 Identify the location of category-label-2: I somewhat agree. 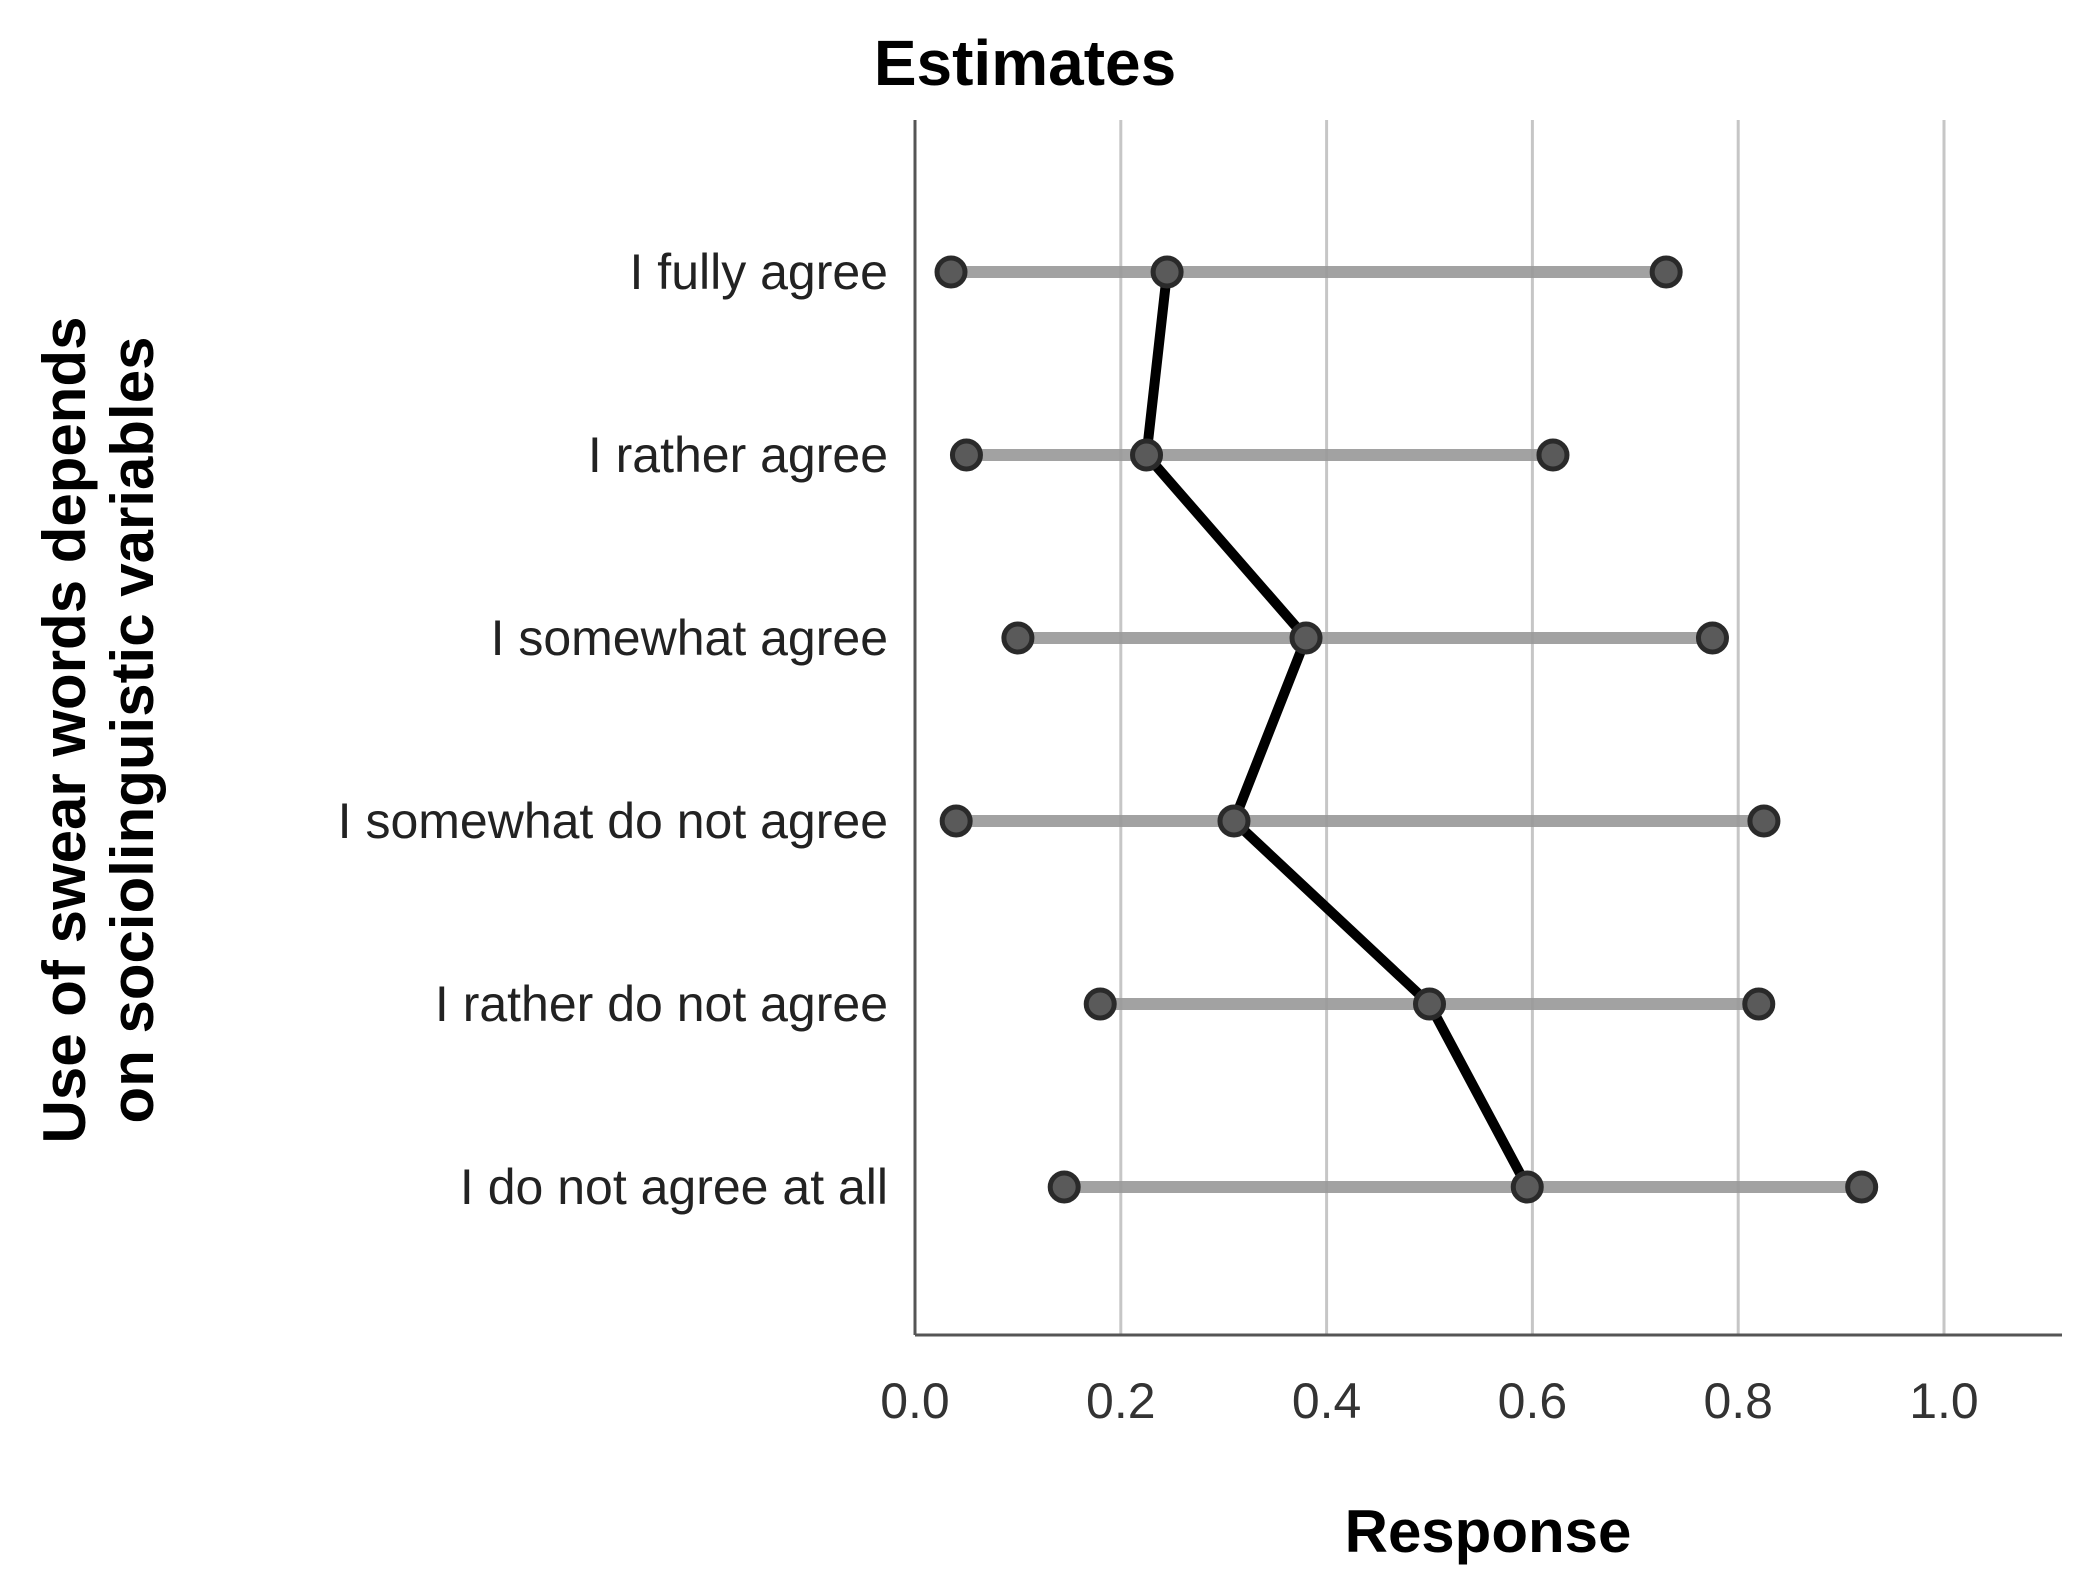
(689, 638).